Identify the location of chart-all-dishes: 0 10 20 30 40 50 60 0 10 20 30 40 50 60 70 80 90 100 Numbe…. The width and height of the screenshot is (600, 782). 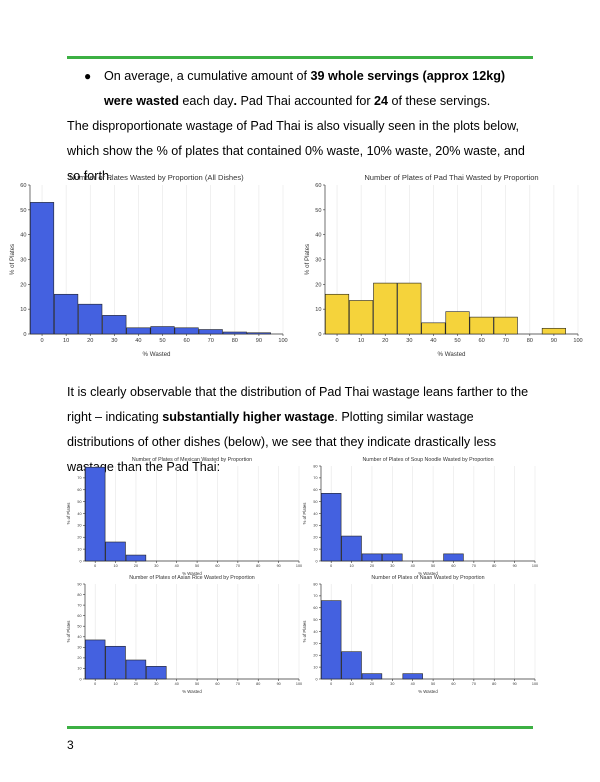
(148, 265).